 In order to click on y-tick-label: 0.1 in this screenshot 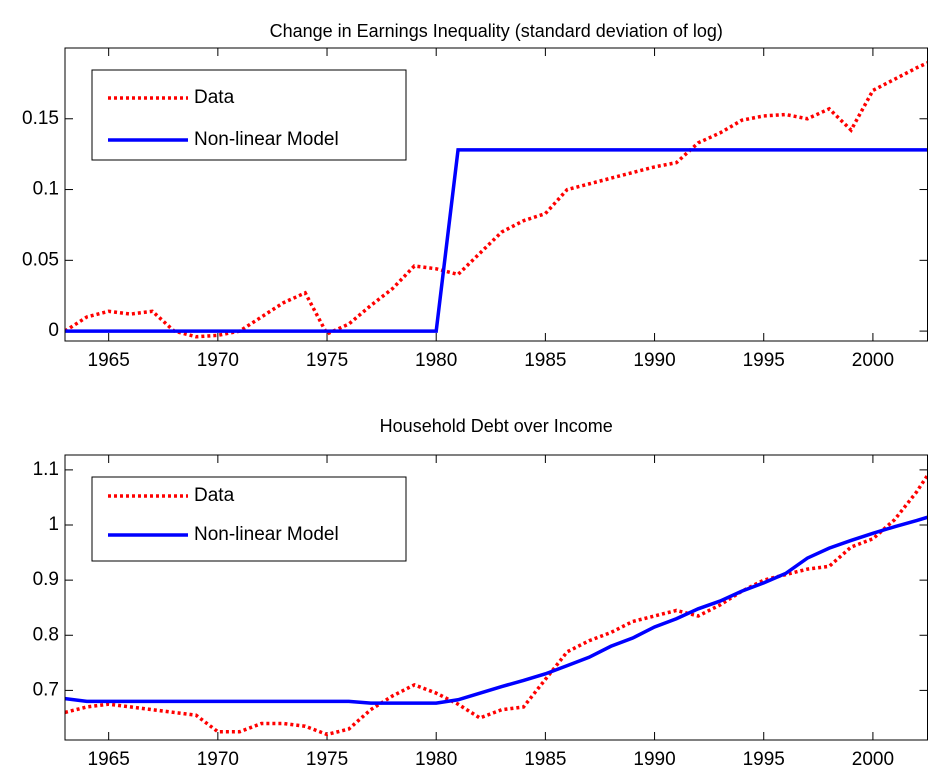, I will do `click(46, 189)`.